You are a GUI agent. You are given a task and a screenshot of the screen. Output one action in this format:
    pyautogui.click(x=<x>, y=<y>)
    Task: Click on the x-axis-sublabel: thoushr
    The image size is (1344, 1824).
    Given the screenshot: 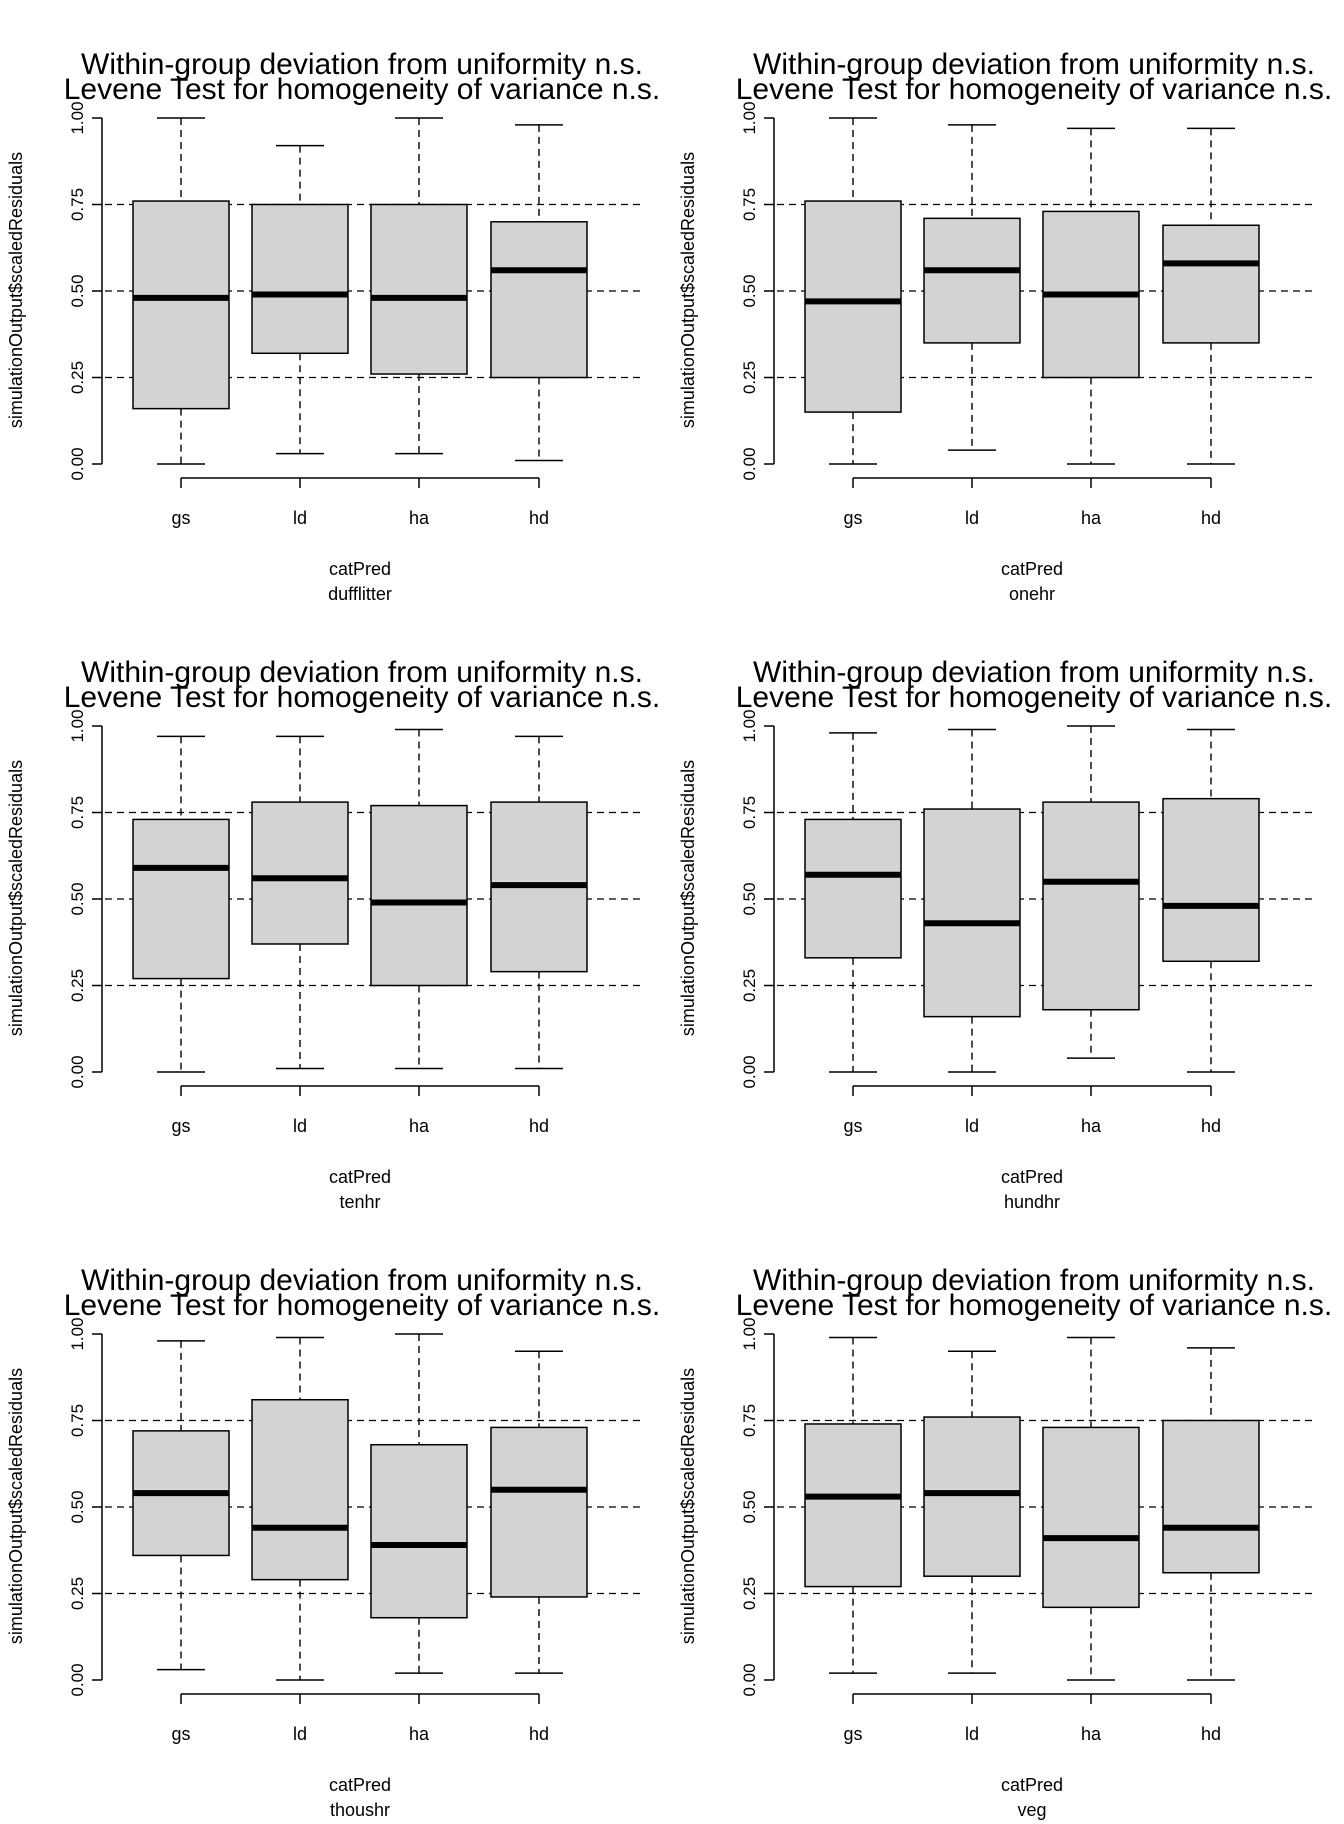 What is the action you would take?
    pyautogui.click(x=360, y=1810)
    